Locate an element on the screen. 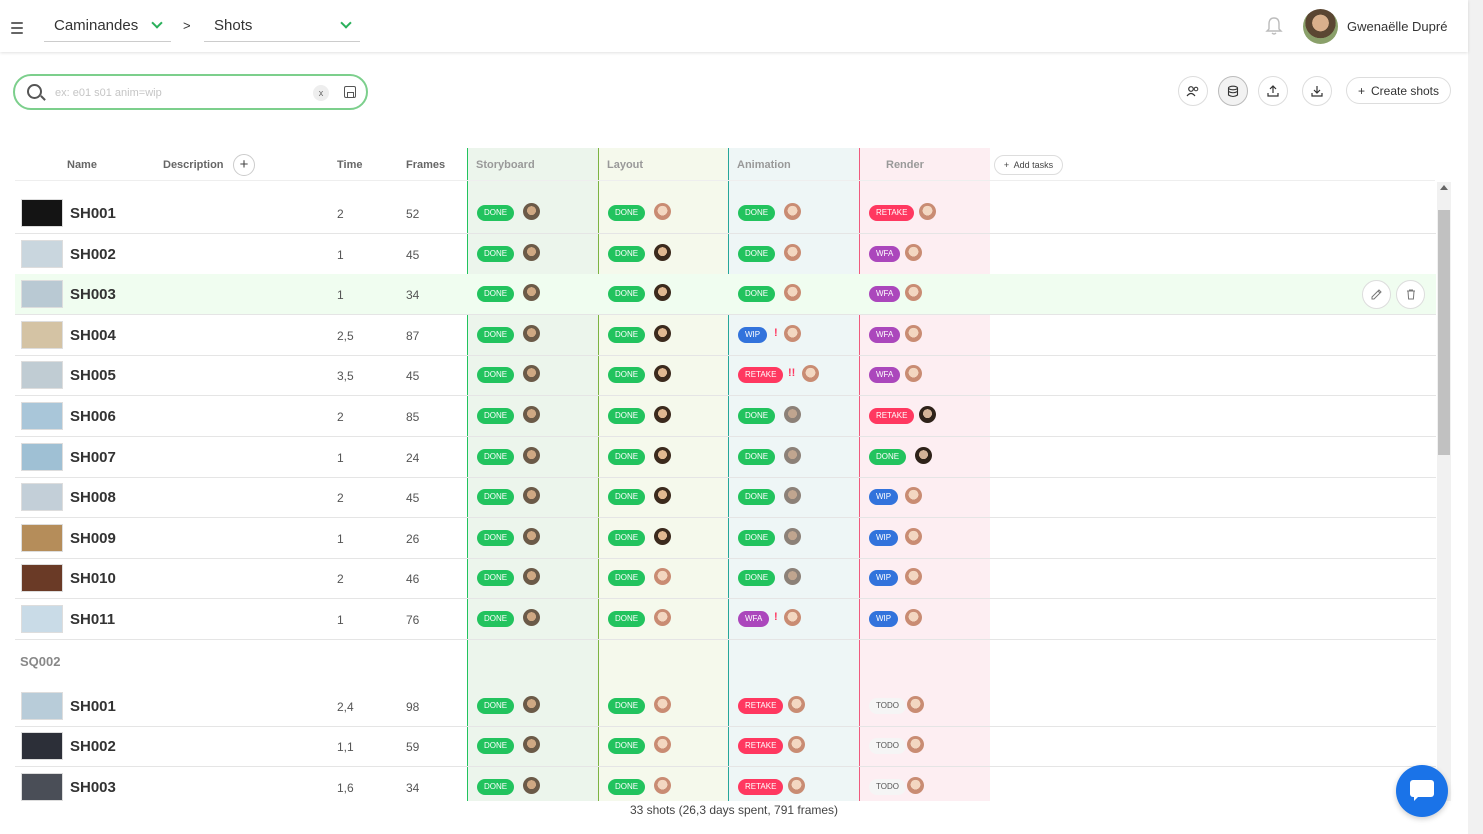 The height and width of the screenshot is (834, 1483). add-tasks-button: + Add tasks is located at coordinates (1028, 165).